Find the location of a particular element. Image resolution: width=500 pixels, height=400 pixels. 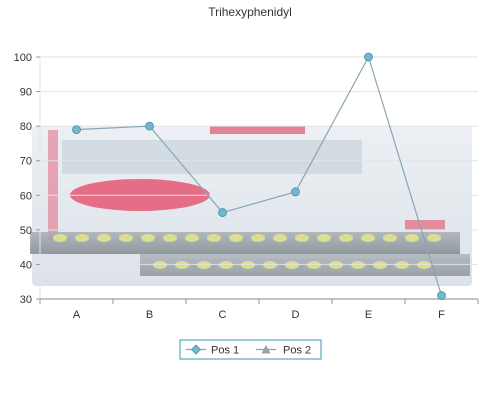

y-tick-label: 40 is located at coordinates (26, 265).